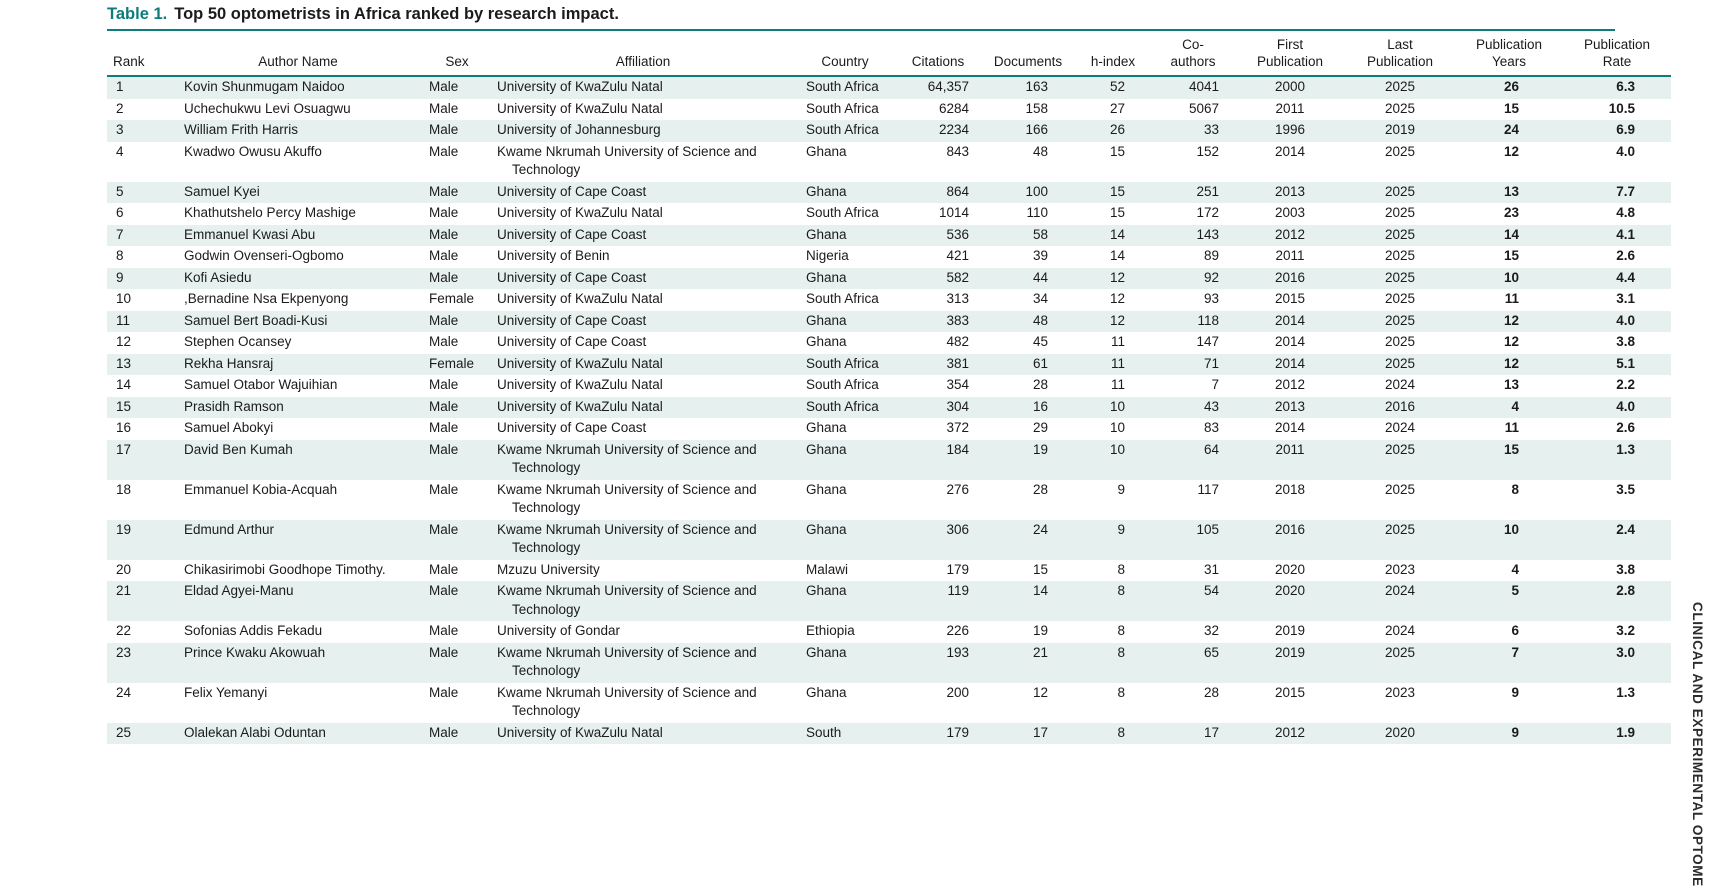 The height and width of the screenshot is (888, 1725). Describe the element at coordinates (1207, 212) in the screenshot. I see `cell-co_authors: 172` at that location.